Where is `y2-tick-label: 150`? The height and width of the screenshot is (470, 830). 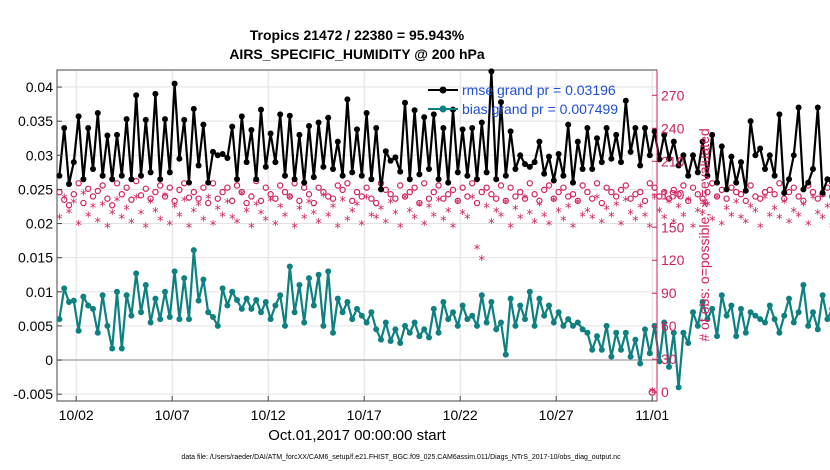
y2-tick-label: 150 is located at coordinates (673, 227).